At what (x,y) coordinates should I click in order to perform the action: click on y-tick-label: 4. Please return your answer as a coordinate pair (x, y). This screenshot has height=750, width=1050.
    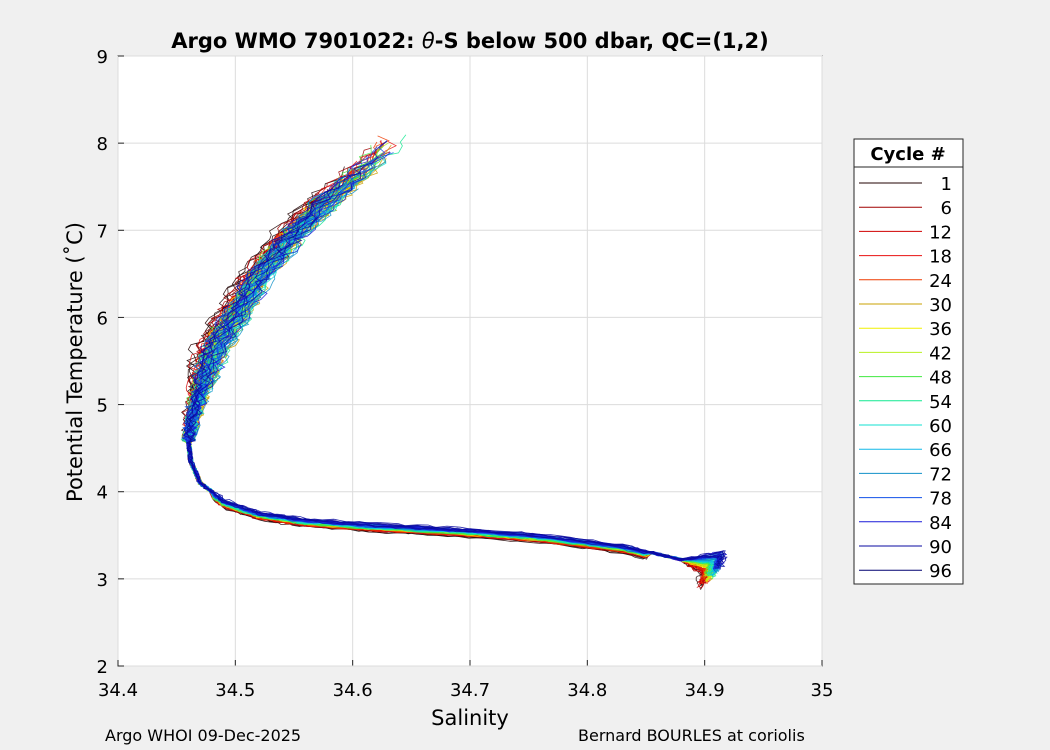
    Looking at the image, I should click on (102, 493).